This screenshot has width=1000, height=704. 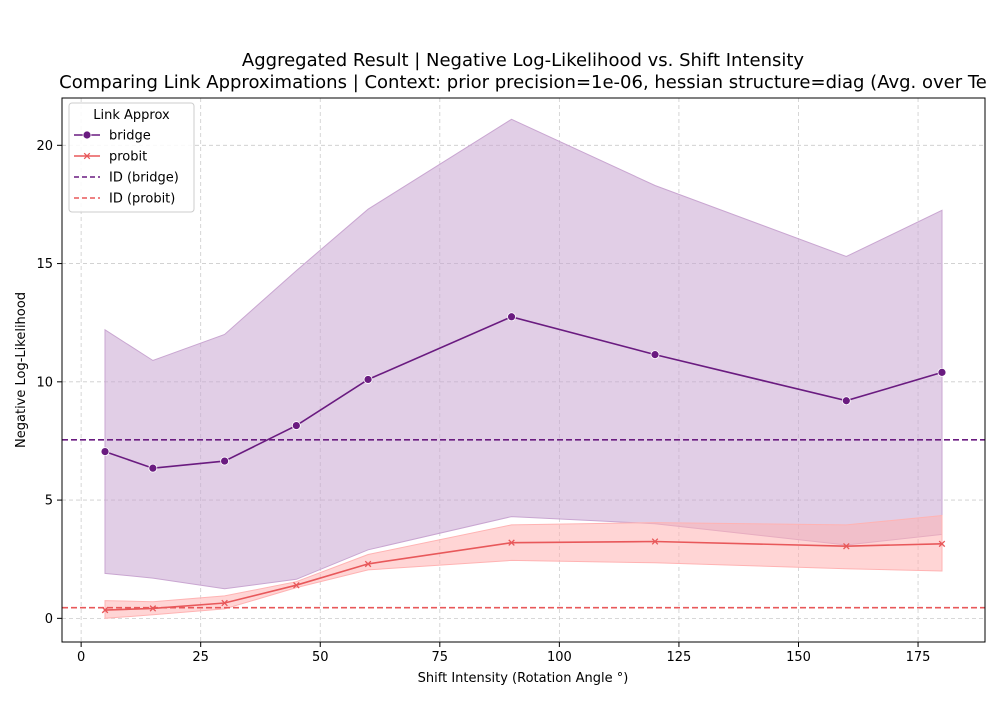 What do you see at coordinates (44, 382) in the screenshot?
I see `y-tick-label: 10` at bounding box center [44, 382].